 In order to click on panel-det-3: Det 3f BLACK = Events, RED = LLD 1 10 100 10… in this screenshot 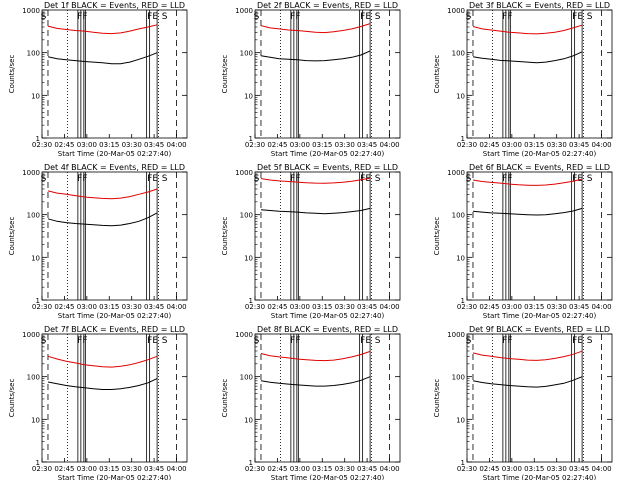, I will do `click(523, 79)`.